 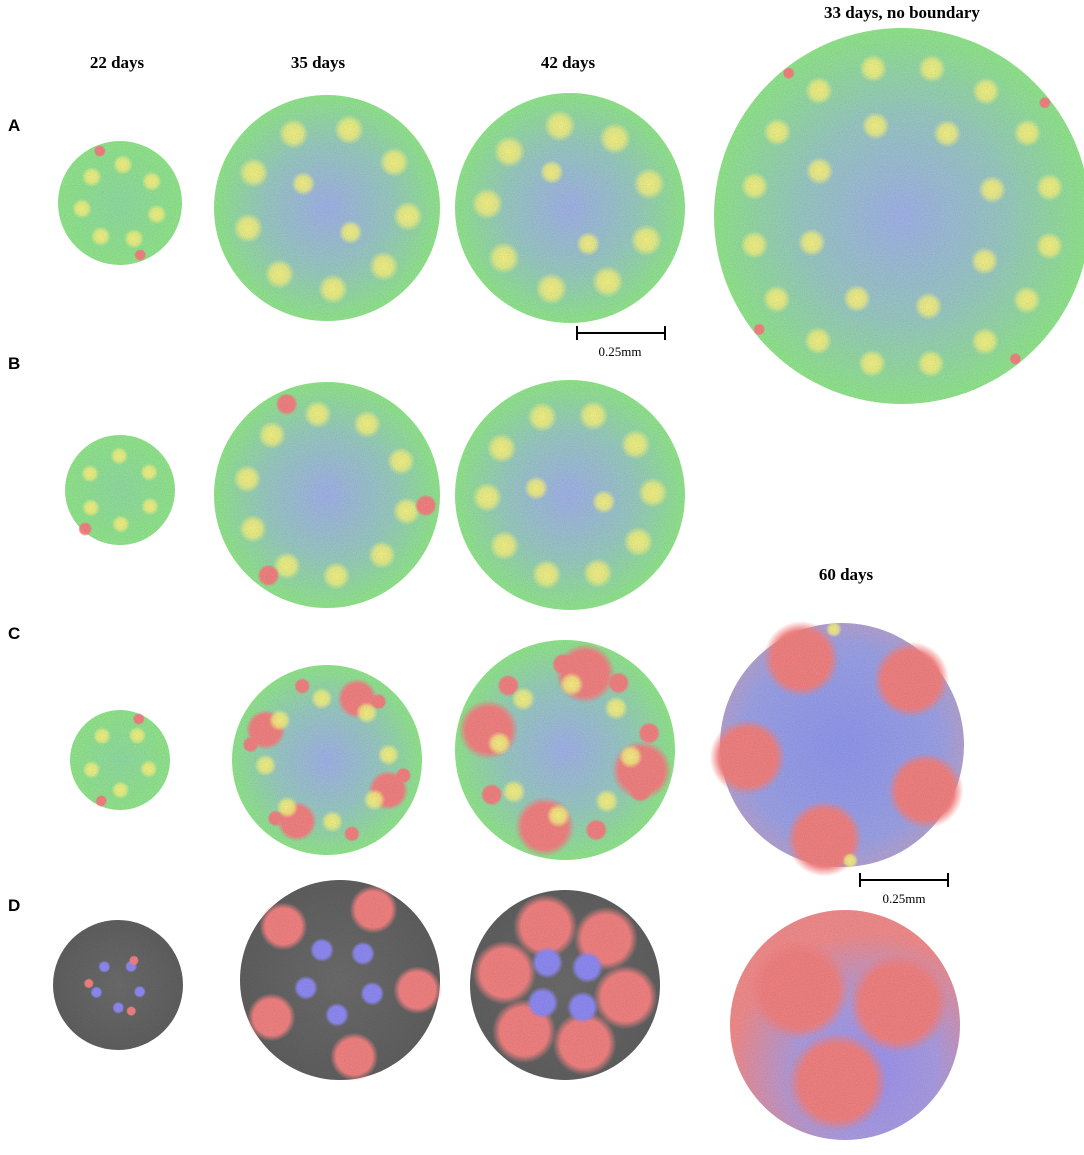 I want to click on row-label: D, so click(x=14, y=905).